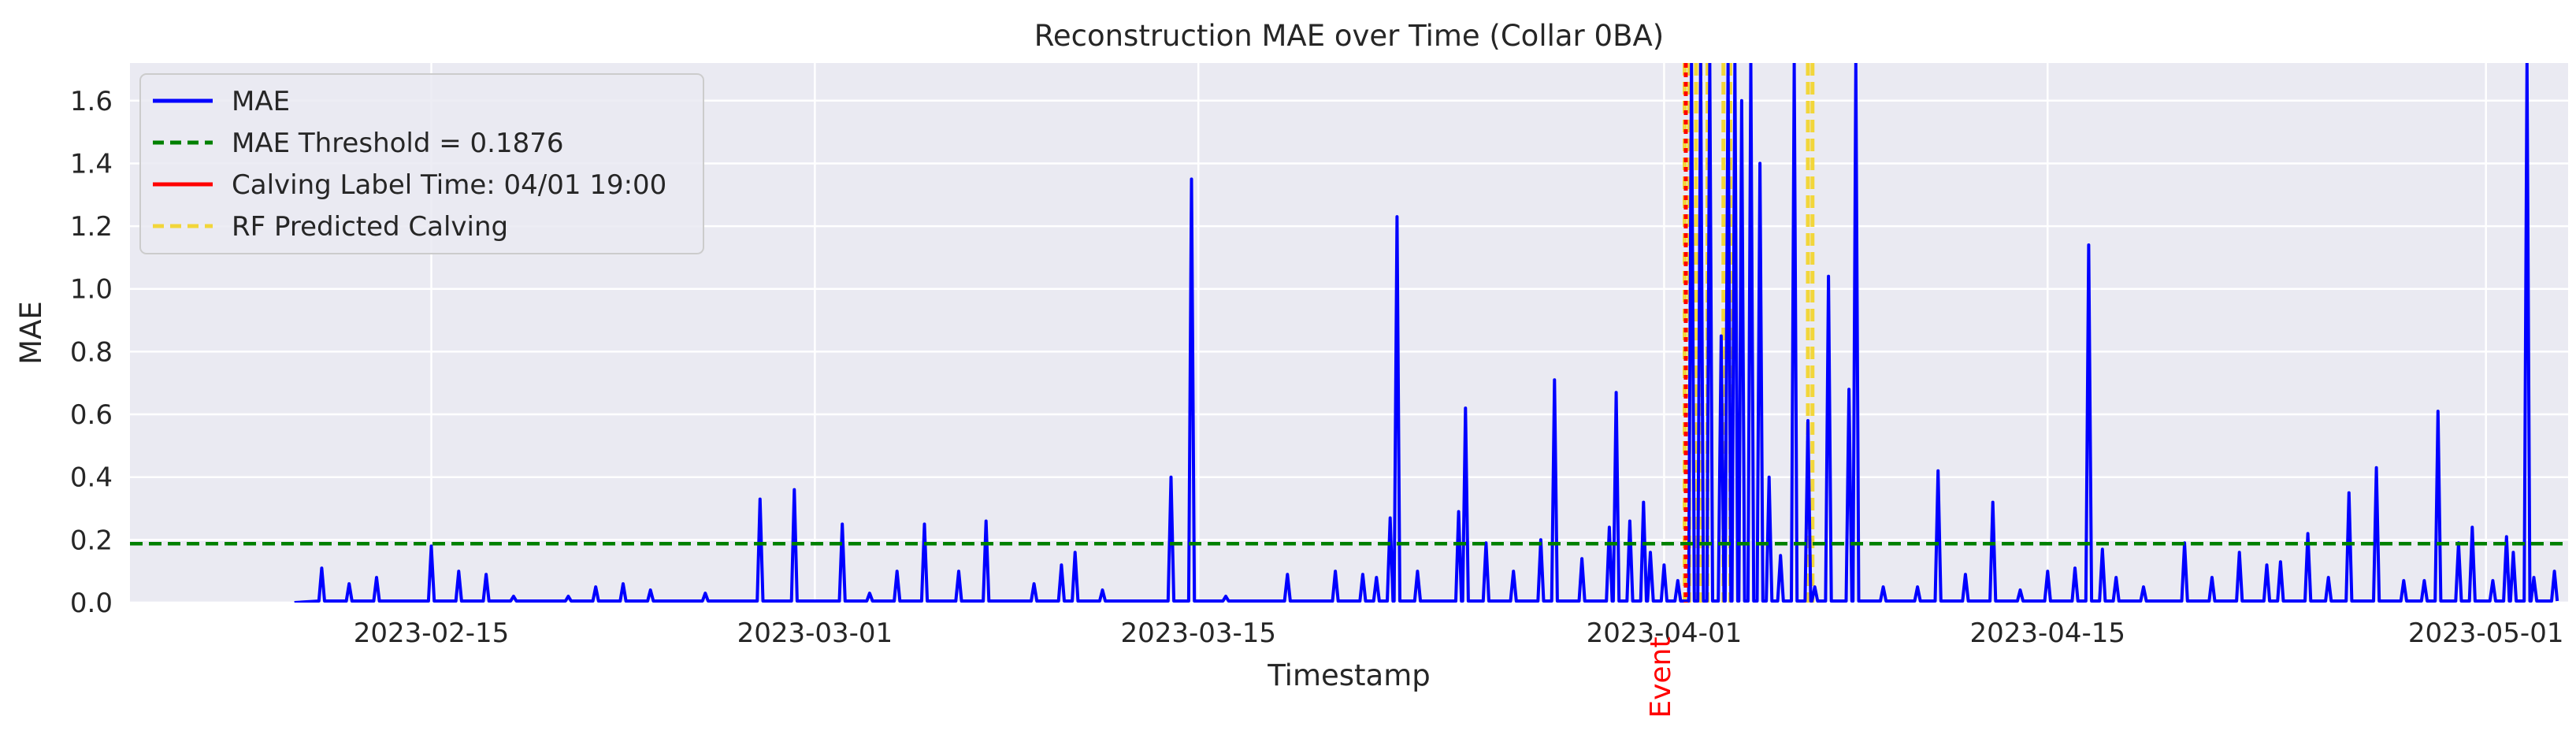 This screenshot has width=2576, height=742. I want to click on y-tick-label: 1.2, so click(91, 227).